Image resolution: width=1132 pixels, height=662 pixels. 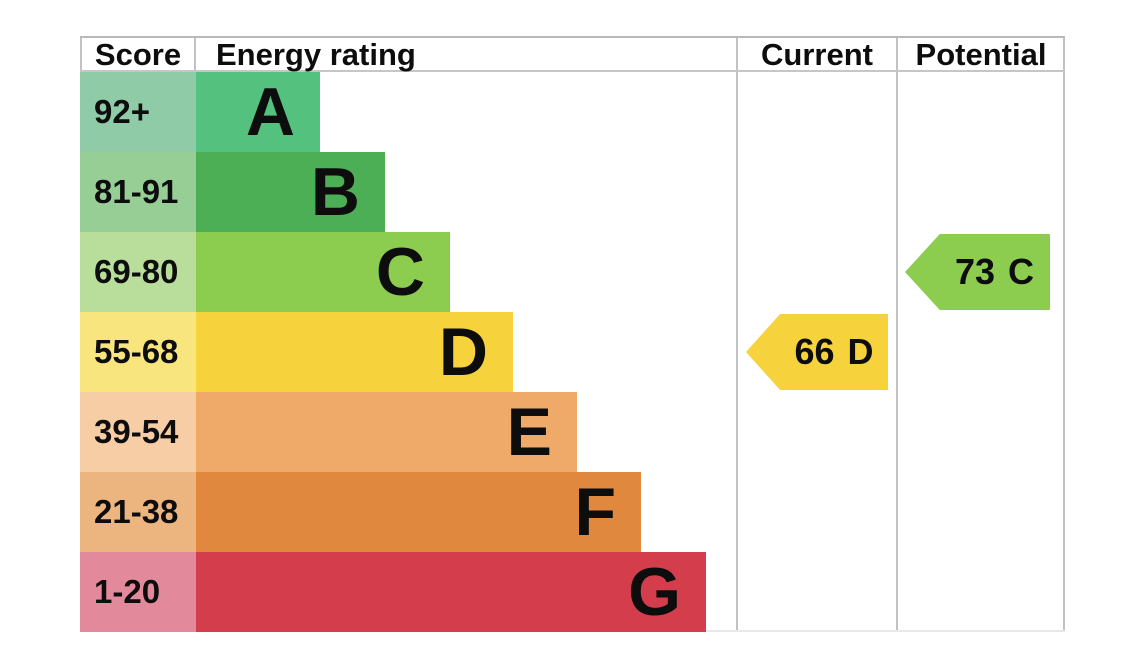 I want to click on band-bar: A, so click(x=258, y=112).